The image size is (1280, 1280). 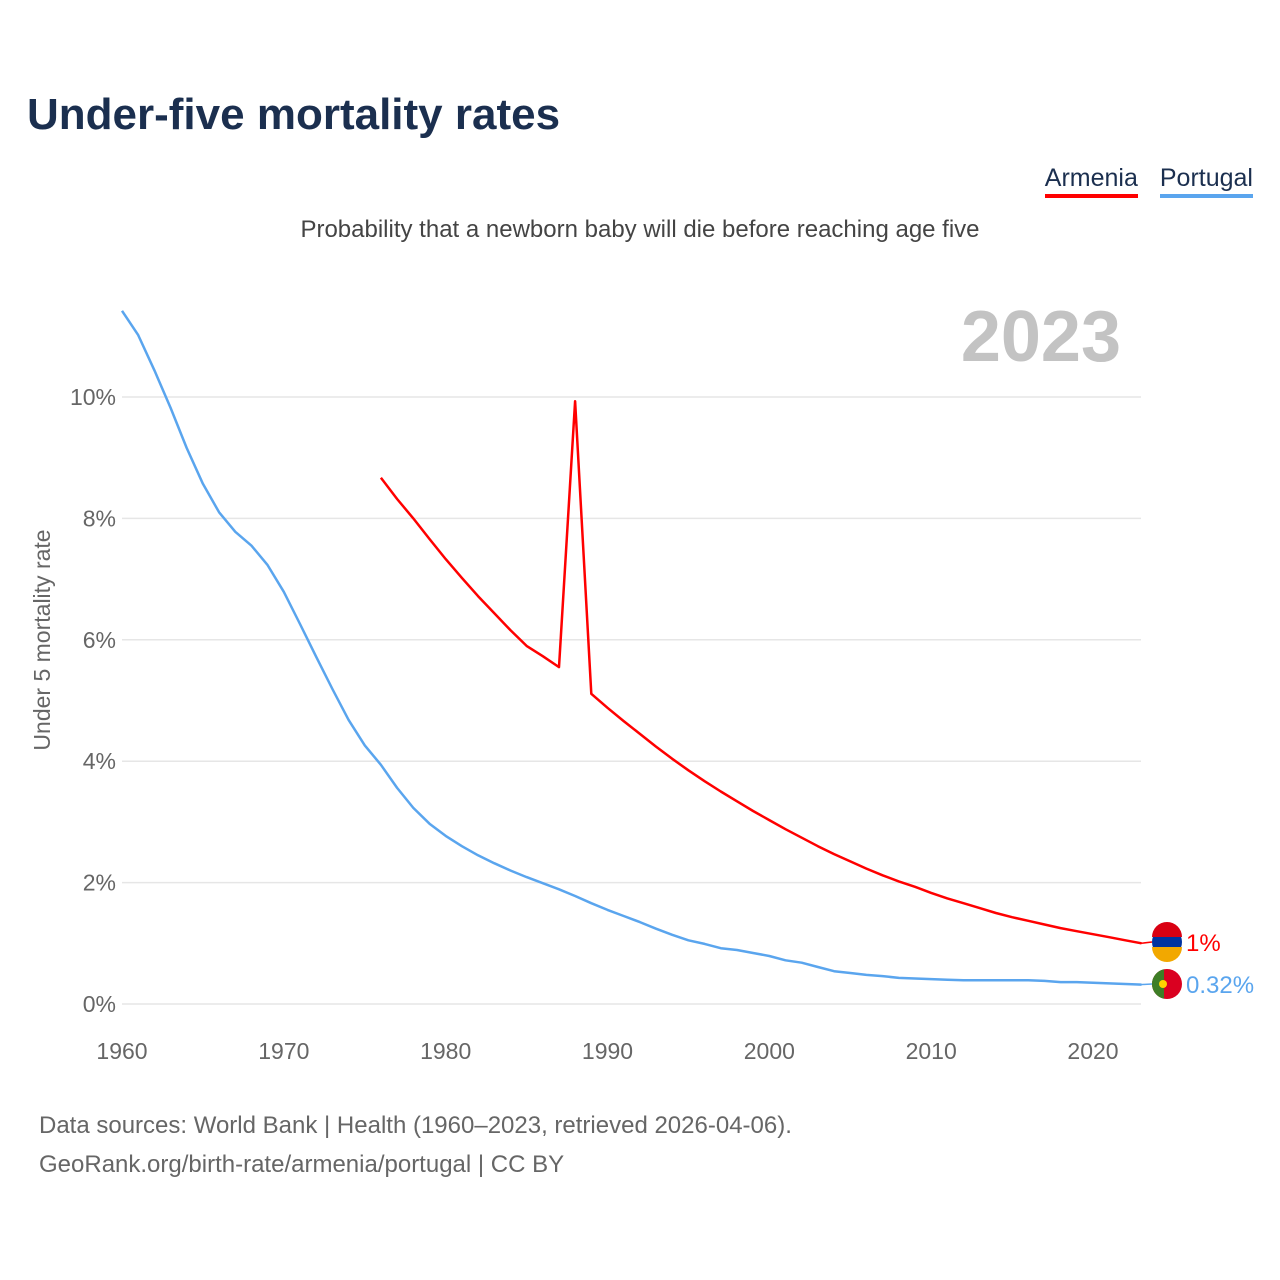 I want to click on x-tick-label: 2000, so click(x=769, y=1051).